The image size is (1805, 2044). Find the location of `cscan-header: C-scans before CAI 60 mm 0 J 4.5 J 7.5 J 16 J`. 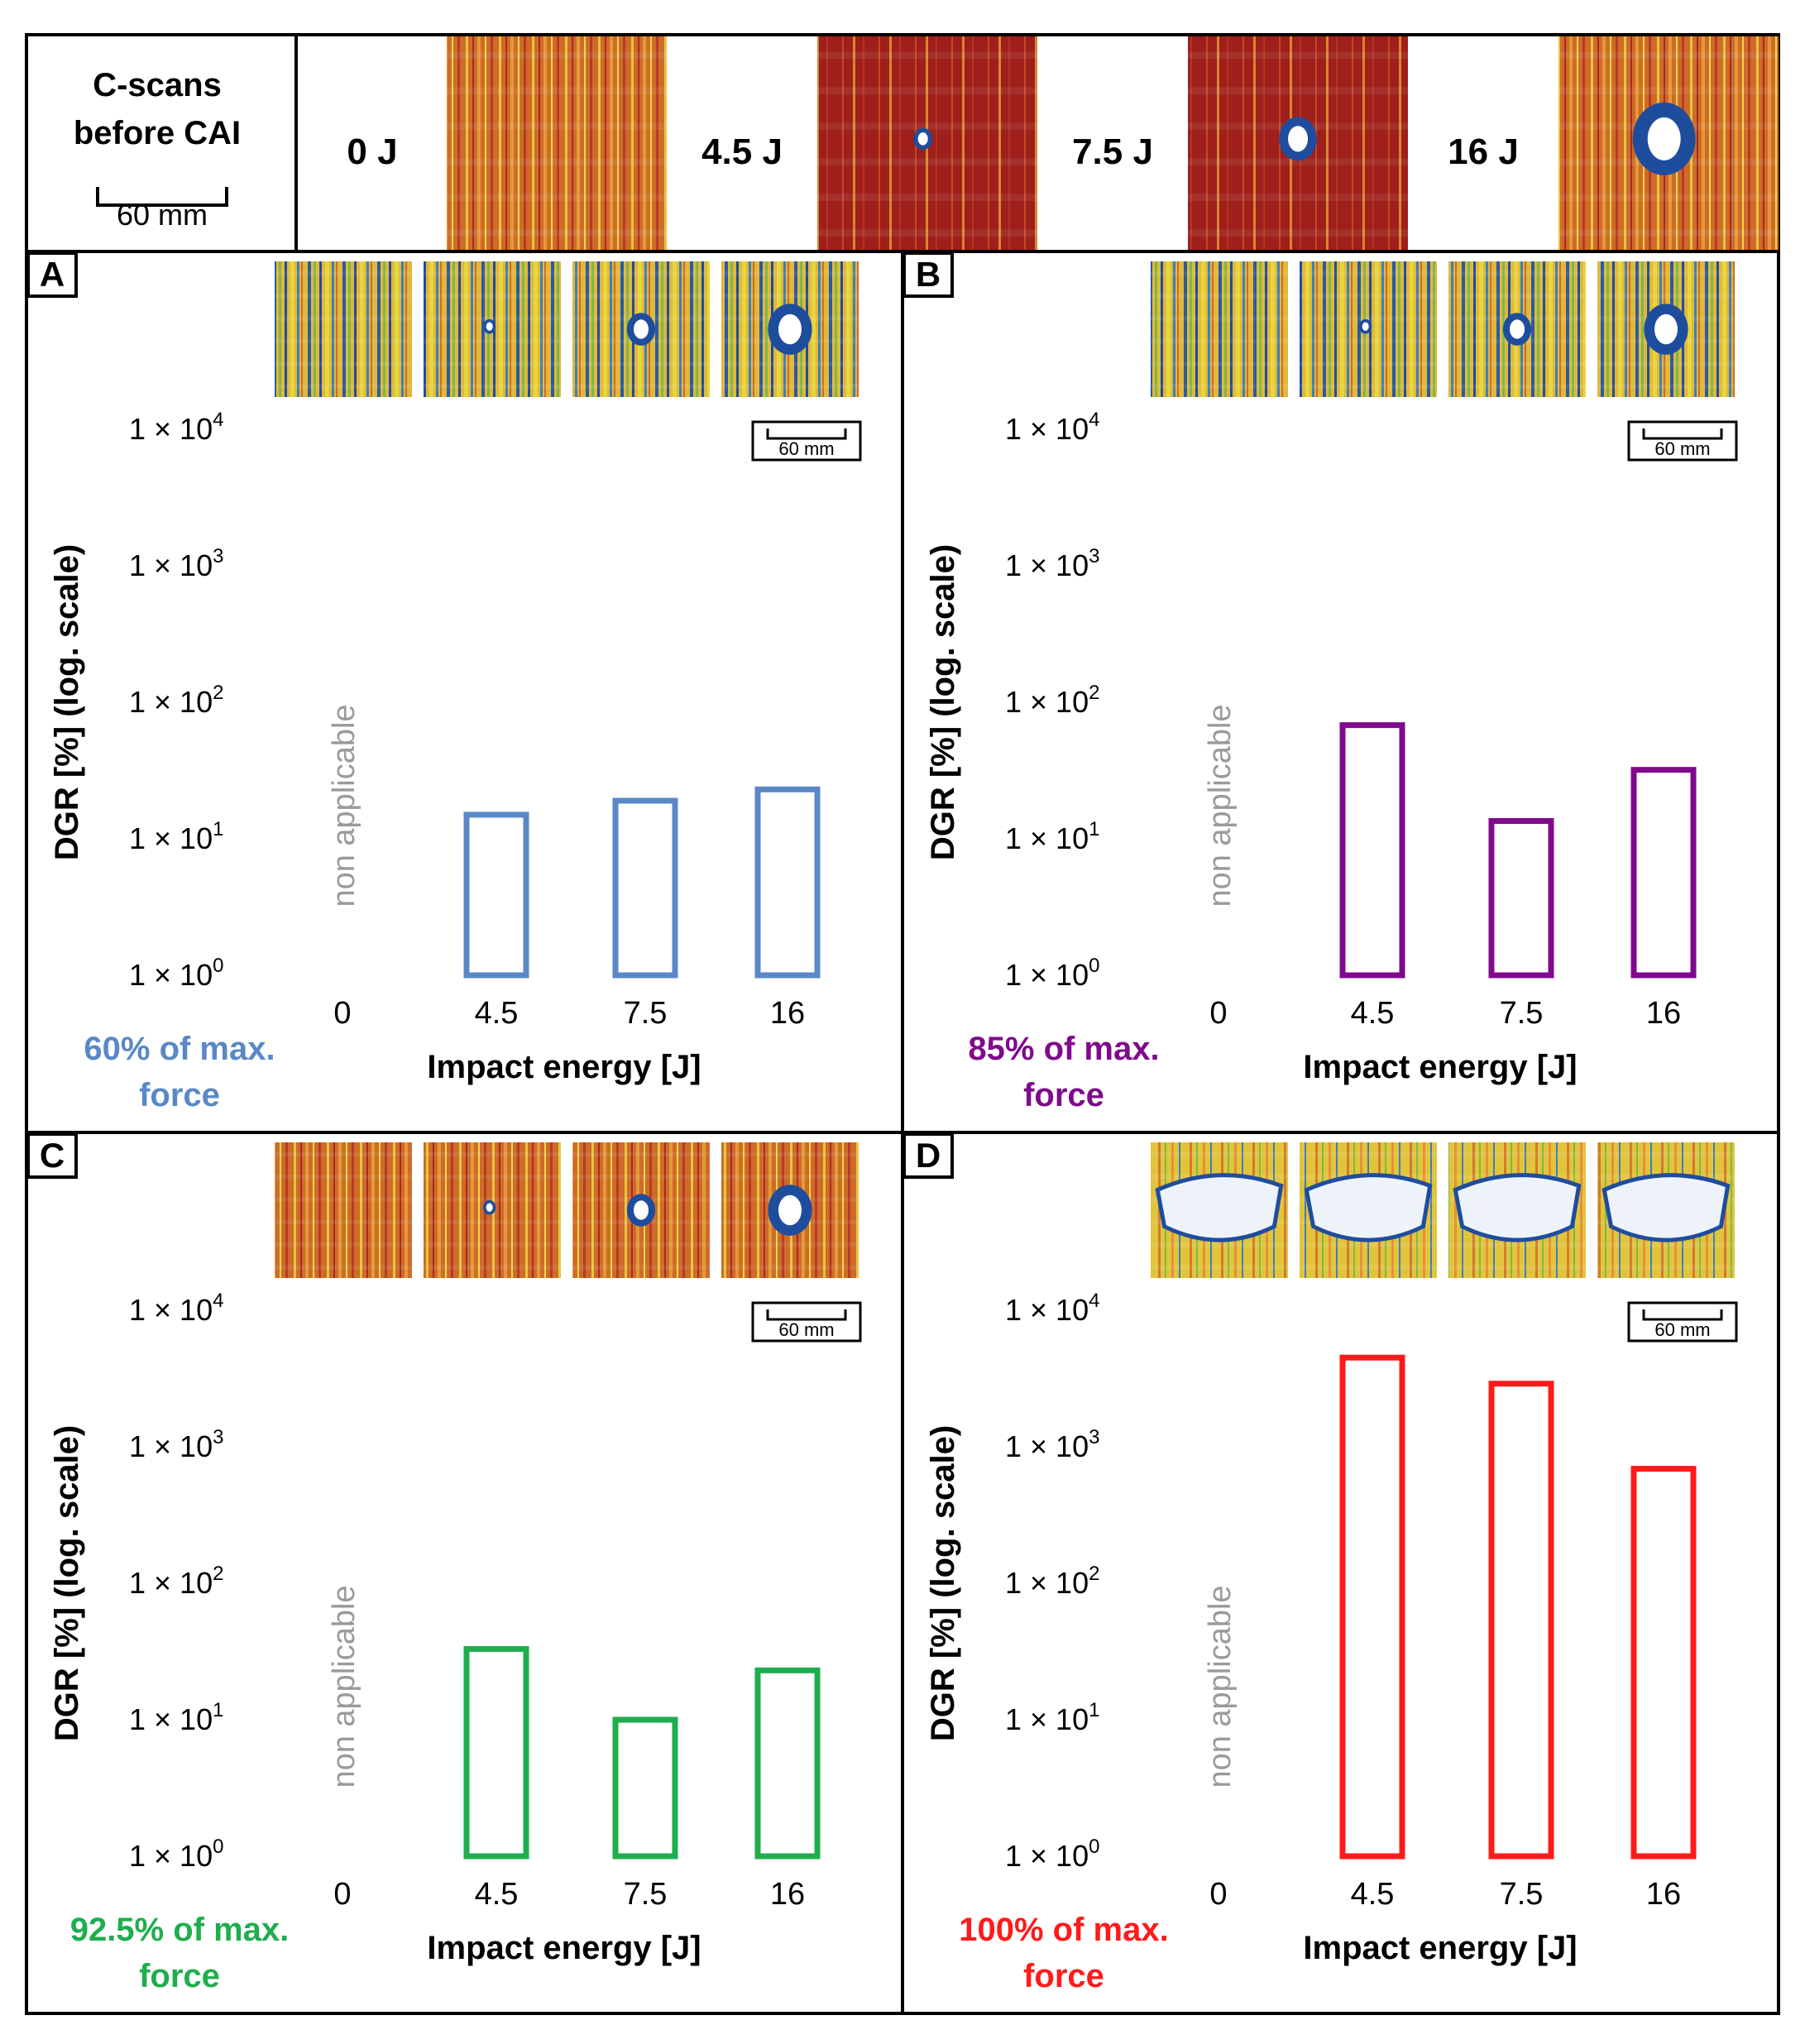

cscan-header: C-scans before CAI 60 mm 0 J 4.5 J 7.5 J 16 J is located at coordinates (902, 143).